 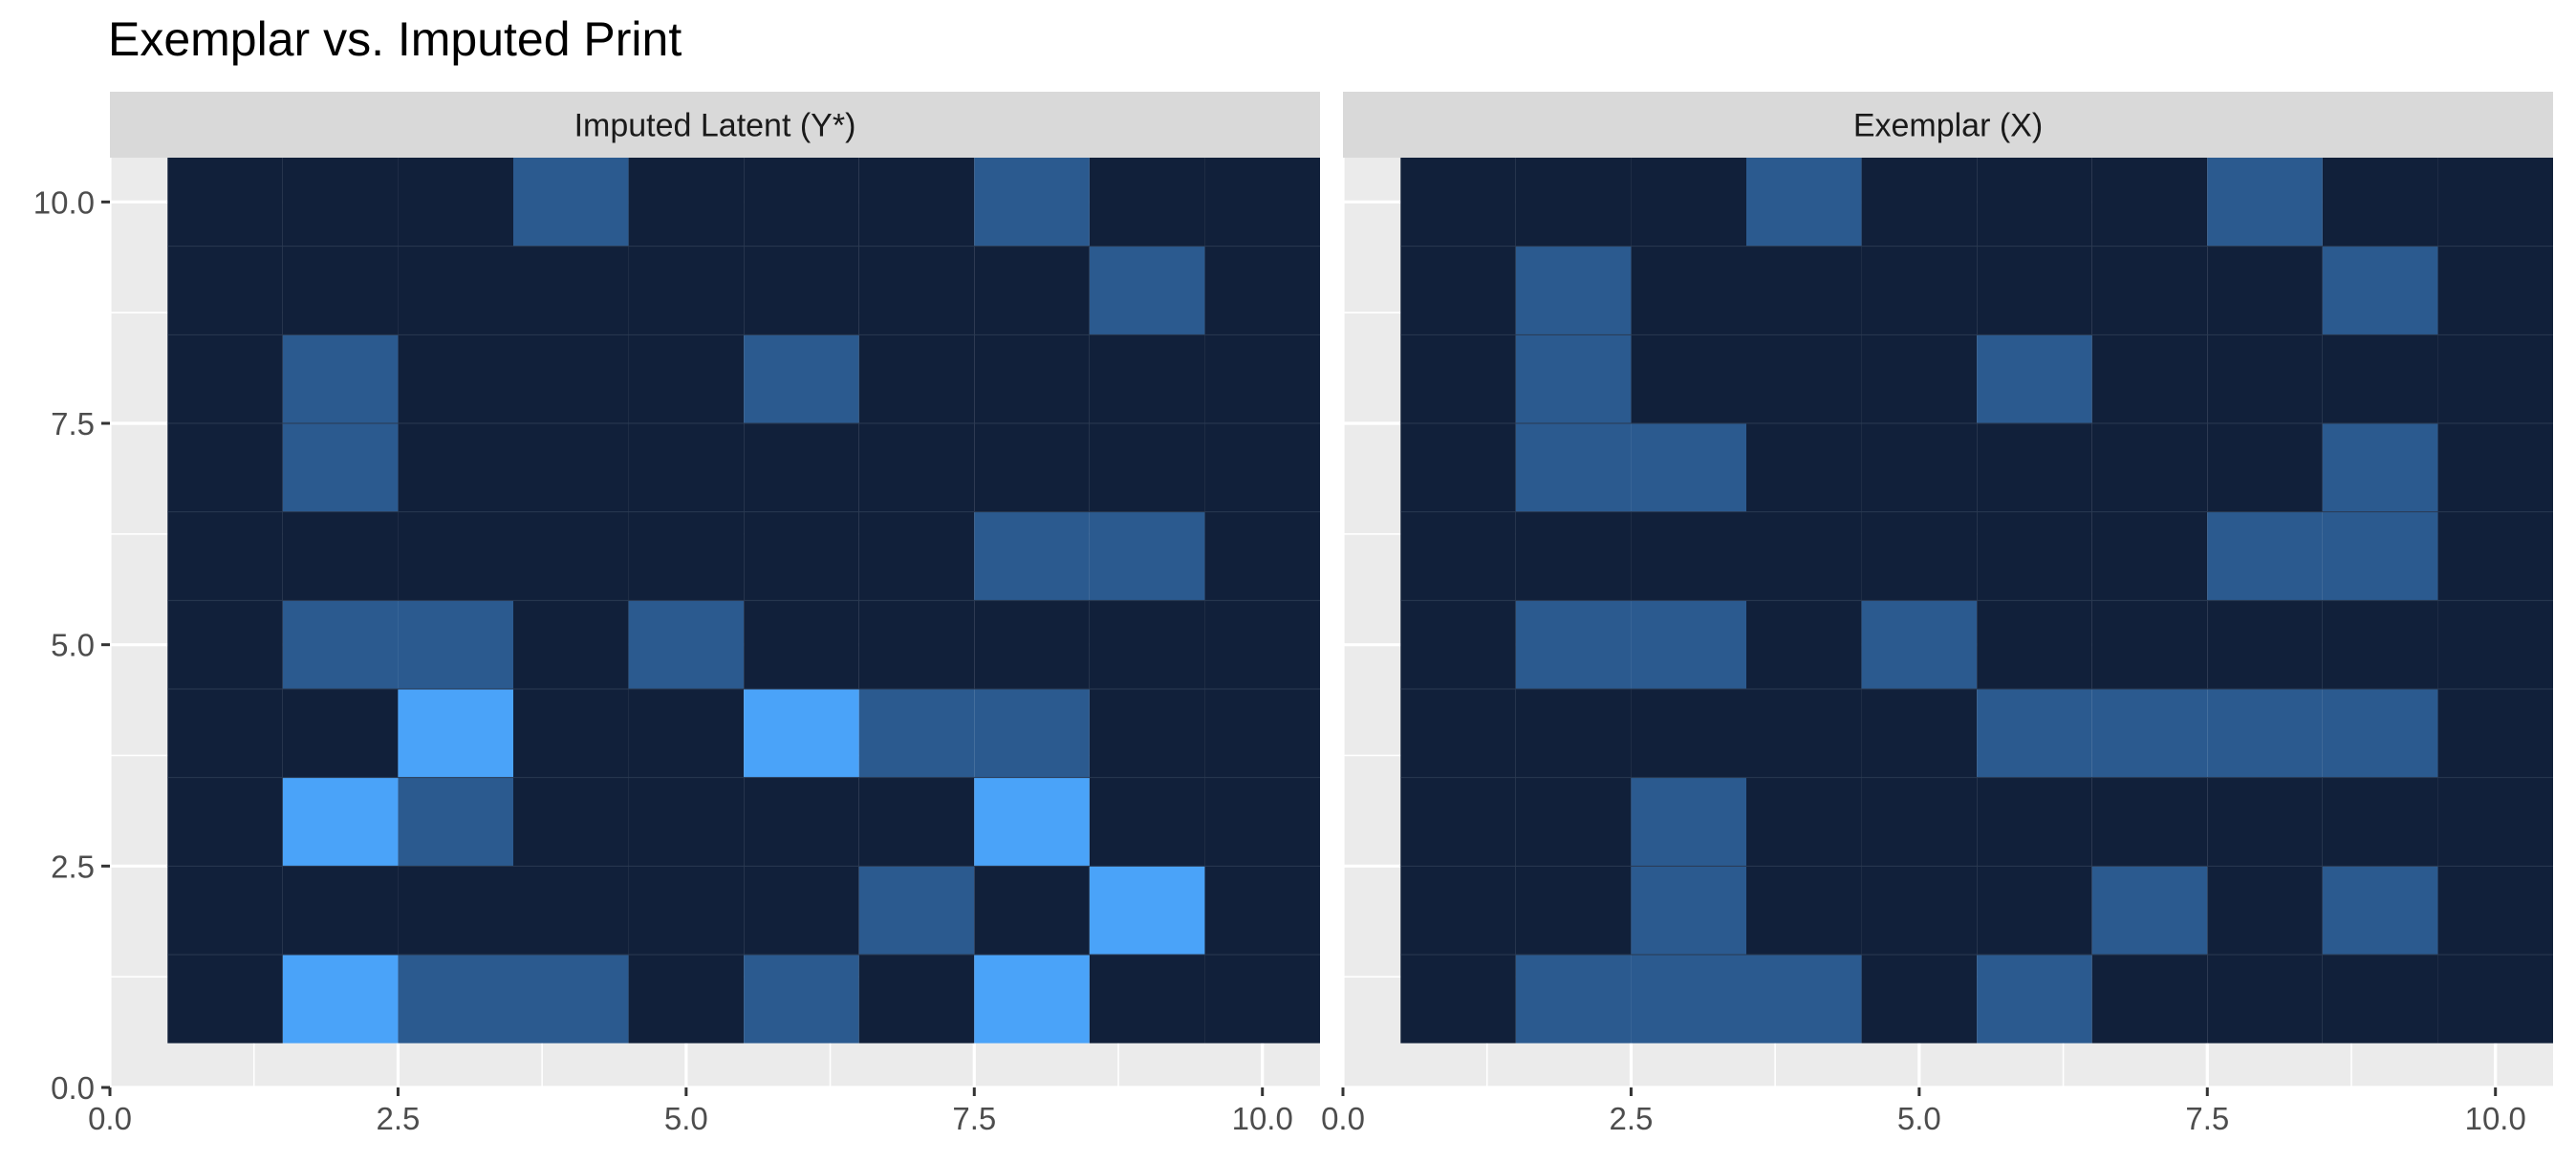 What do you see at coordinates (395, 39) in the screenshot?
I see `chart-title: Exemplar vs. Imputed Print` at bounding box center [395, 39].